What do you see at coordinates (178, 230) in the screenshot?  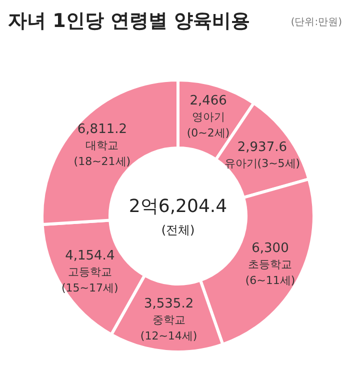 I see `text: (전체)` at bounding box center [178, 230].